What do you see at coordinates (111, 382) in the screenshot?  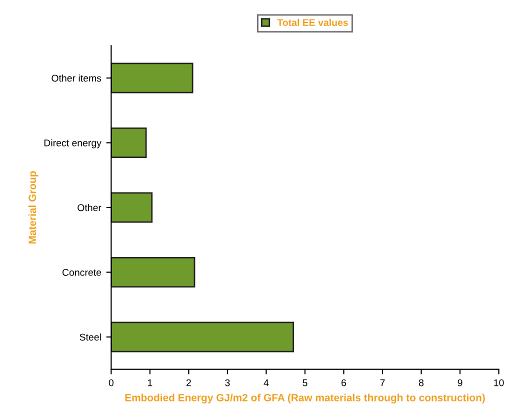 I see `x-tick-label: 0` at bounding box center [111, 382].